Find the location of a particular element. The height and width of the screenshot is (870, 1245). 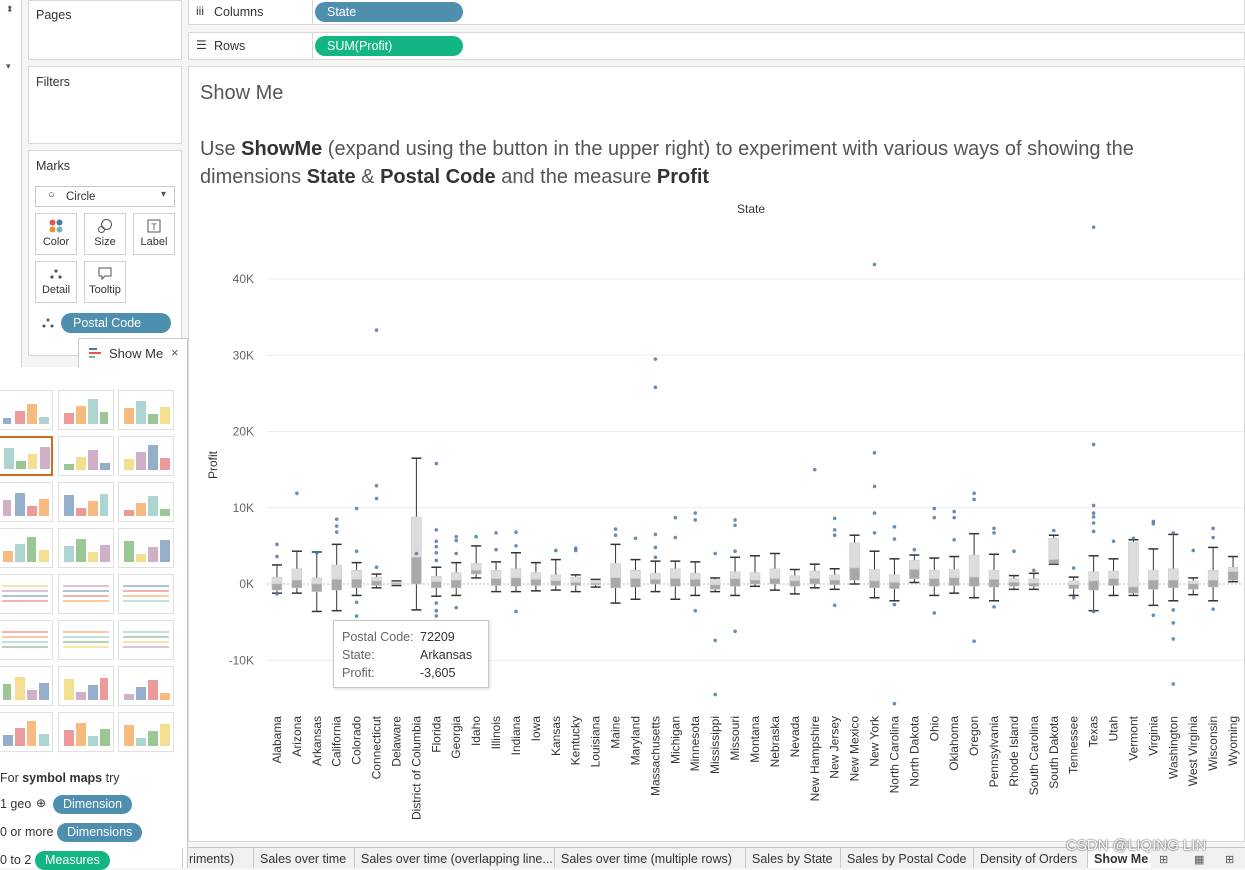

caption-bold: ShowMe is located at coordinates (282, 149).